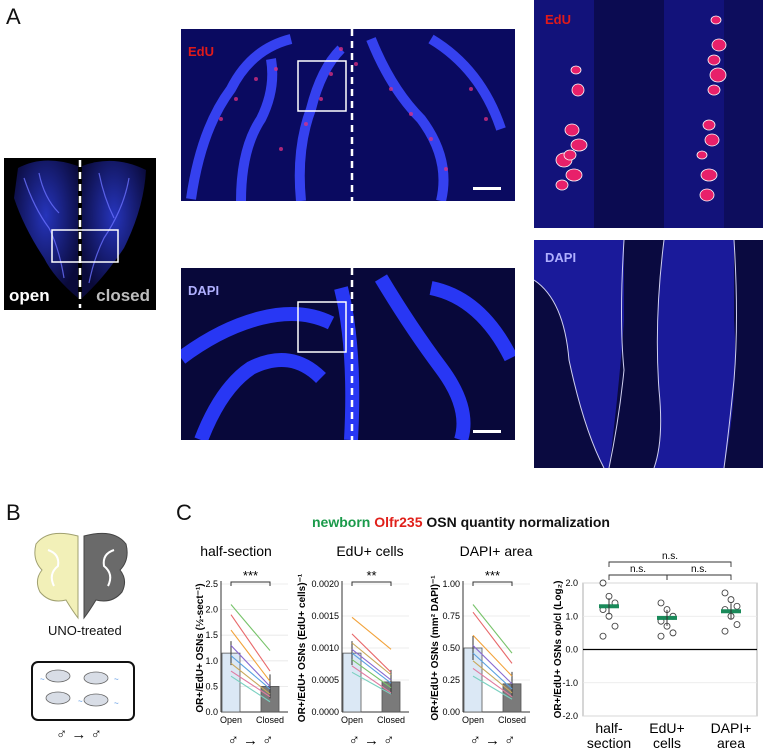  Describe the element at coordinates (184, 512) in the screenshot. I see `panel-letter-c: C` at that location.